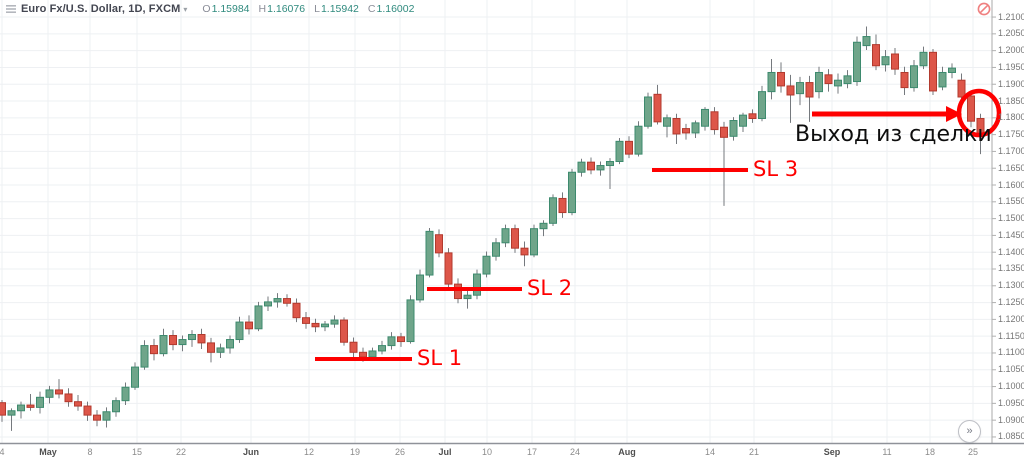 Image resolution: width=1024 pixels, height=460 pixels. I want to click on price-axis-label: 1.15000, so click(1011, 218).